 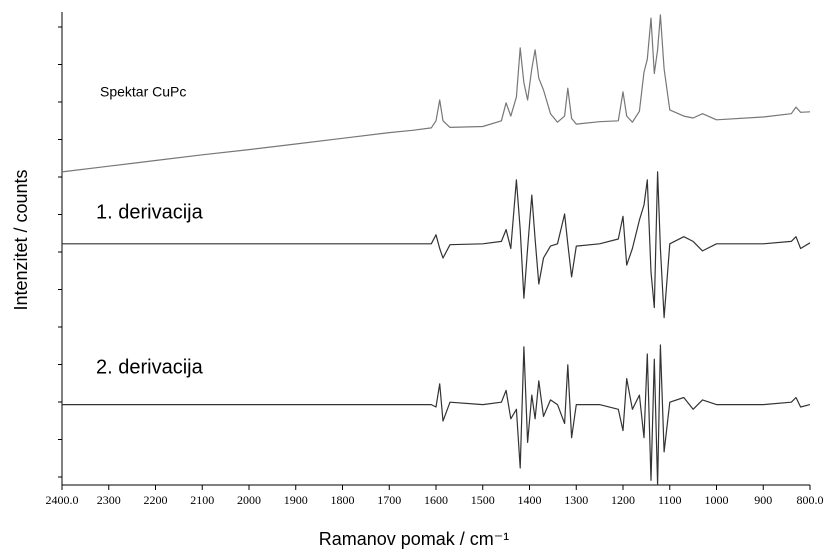 What do you see at coordinates (21, 239) in the screenshot?
I see `y-axis-label: Intenzitet / counts` at bounding box center [21, 239].